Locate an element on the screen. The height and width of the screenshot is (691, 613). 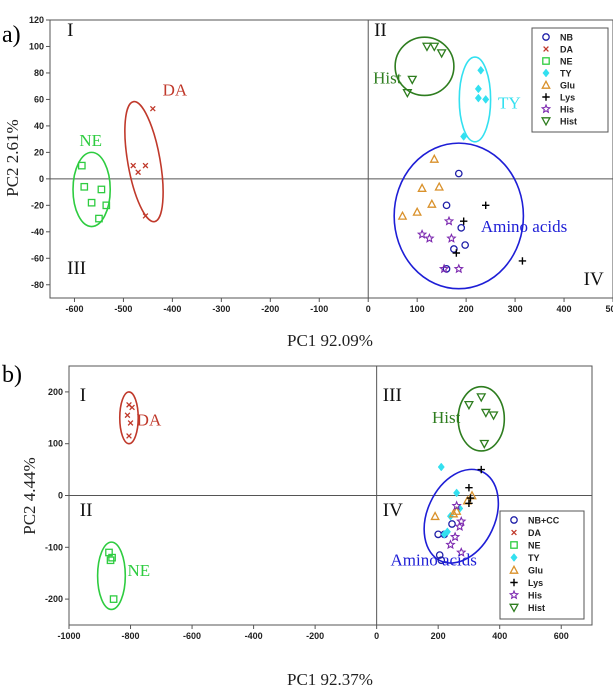
panel-b-quadrant-label: I is located at coordinates (83, 395).